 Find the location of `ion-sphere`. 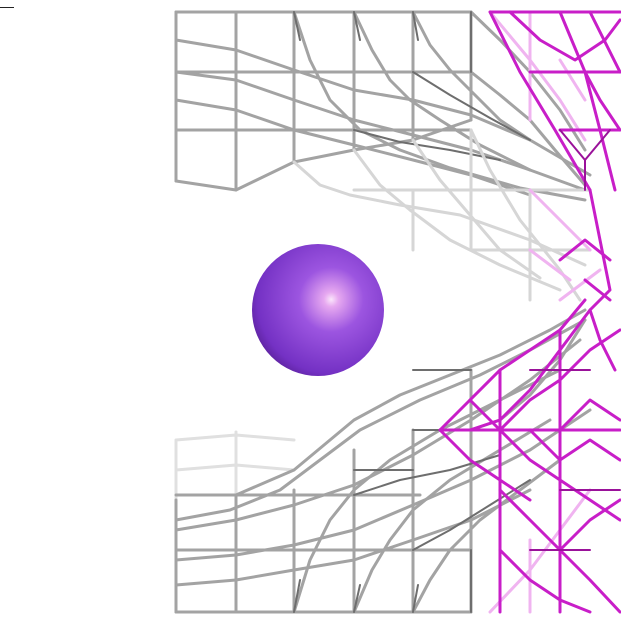

ion-sphere is located at coordinates (318, 310).